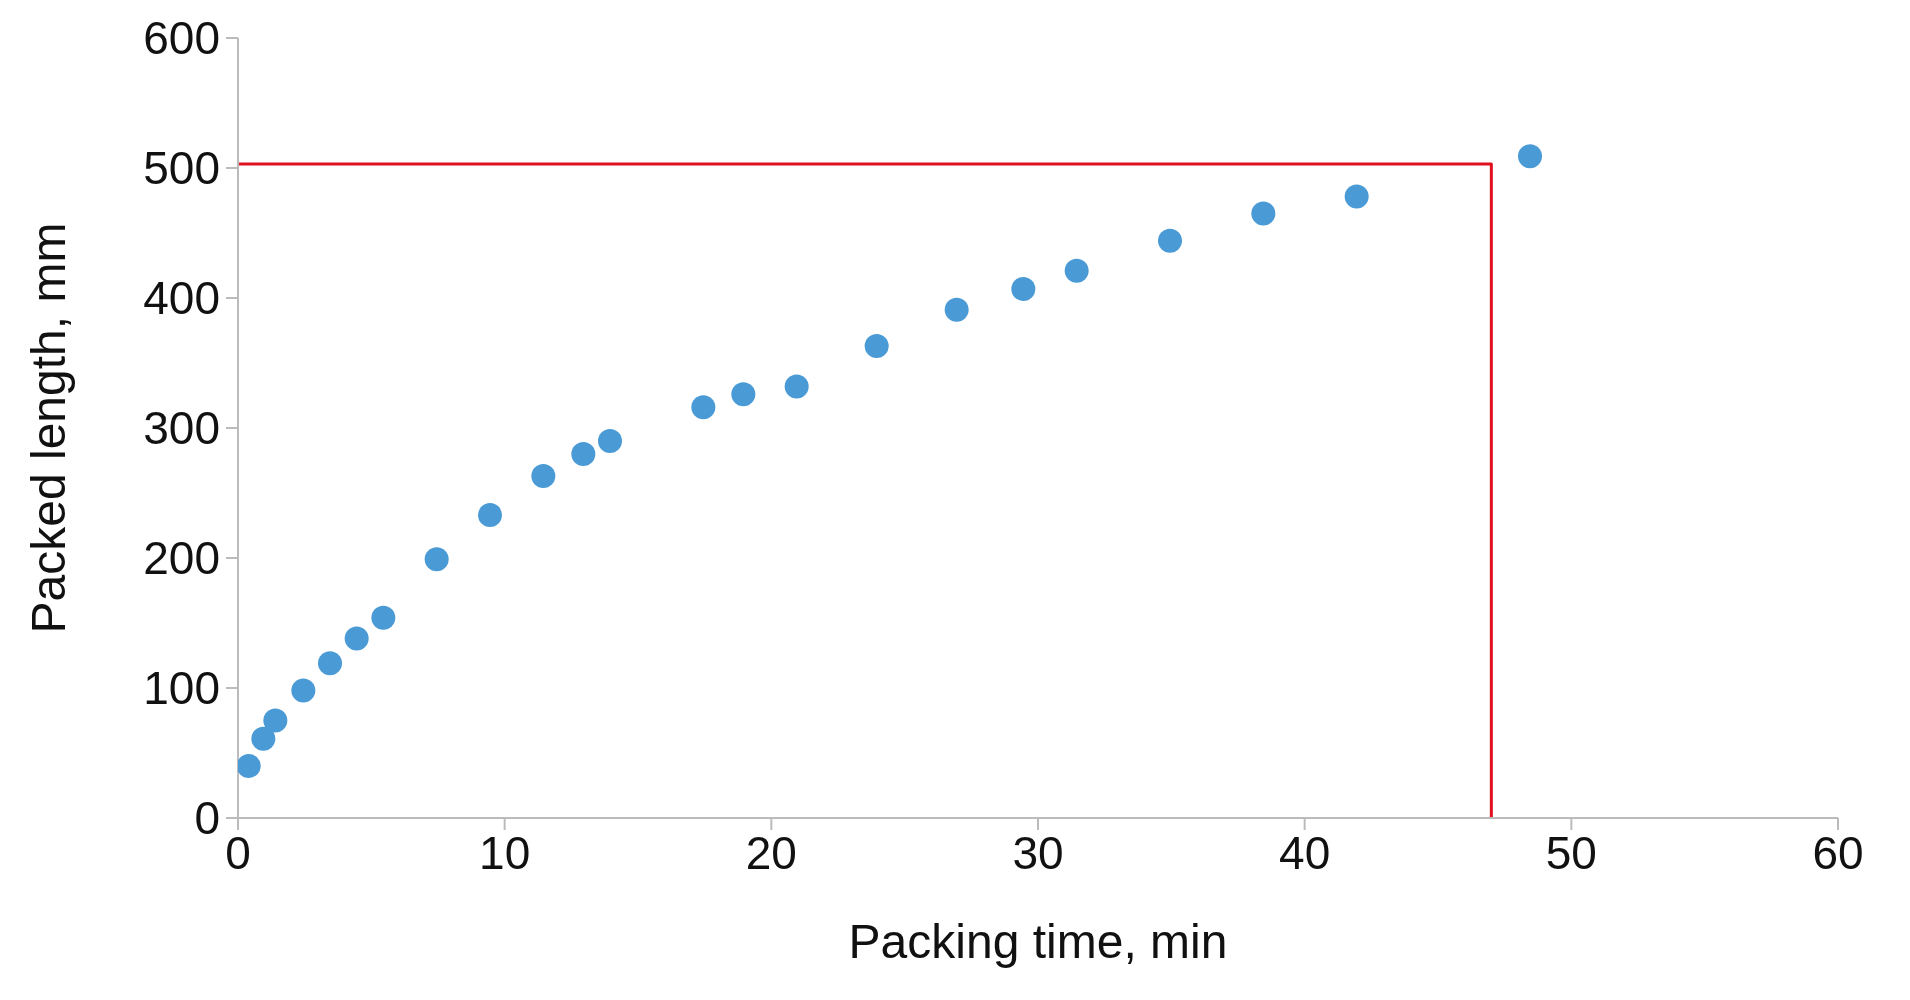 The width and height of the screenshot is (1910, 1000). Describe the element at coordinates (1038, 852) in the screenshot. I see `x-tick-label: 30` at that location.